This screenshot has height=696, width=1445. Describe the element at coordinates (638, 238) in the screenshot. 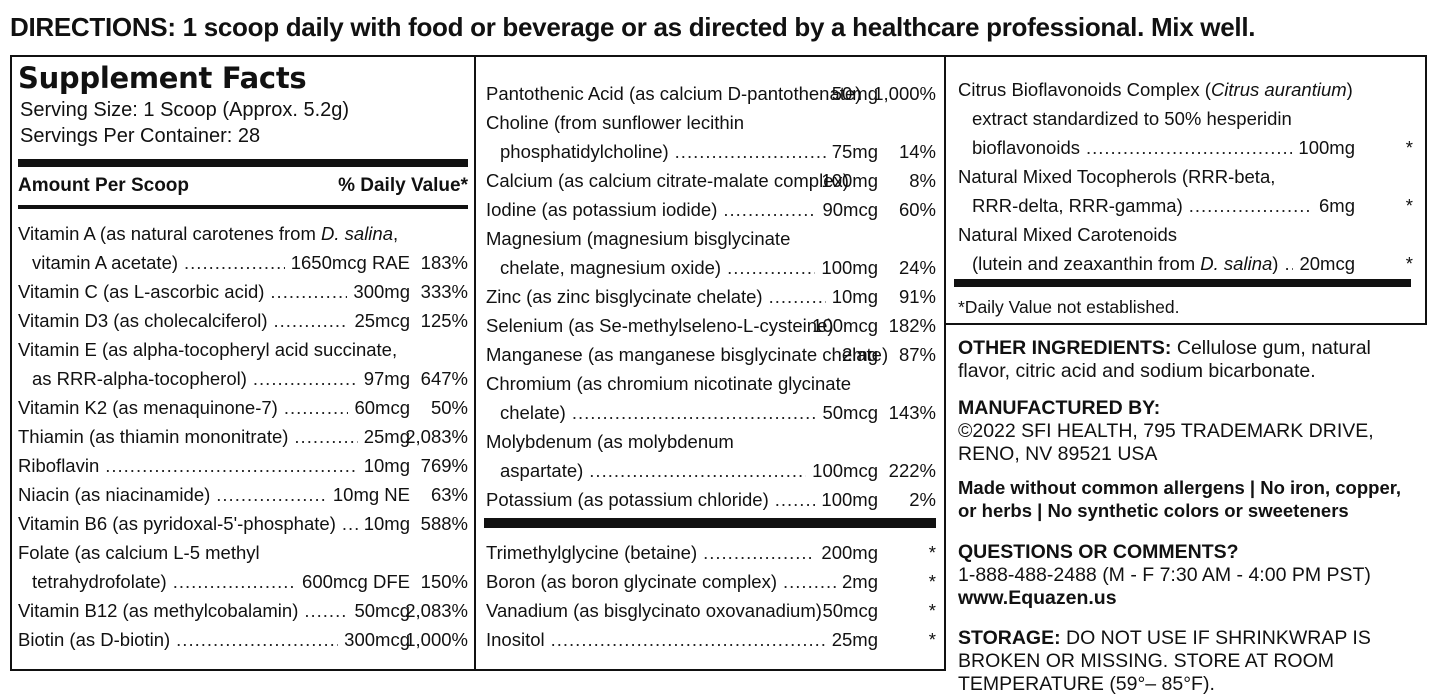

I see `nutrient-name: Magnesium (magnesium bisglycinate` at that location.